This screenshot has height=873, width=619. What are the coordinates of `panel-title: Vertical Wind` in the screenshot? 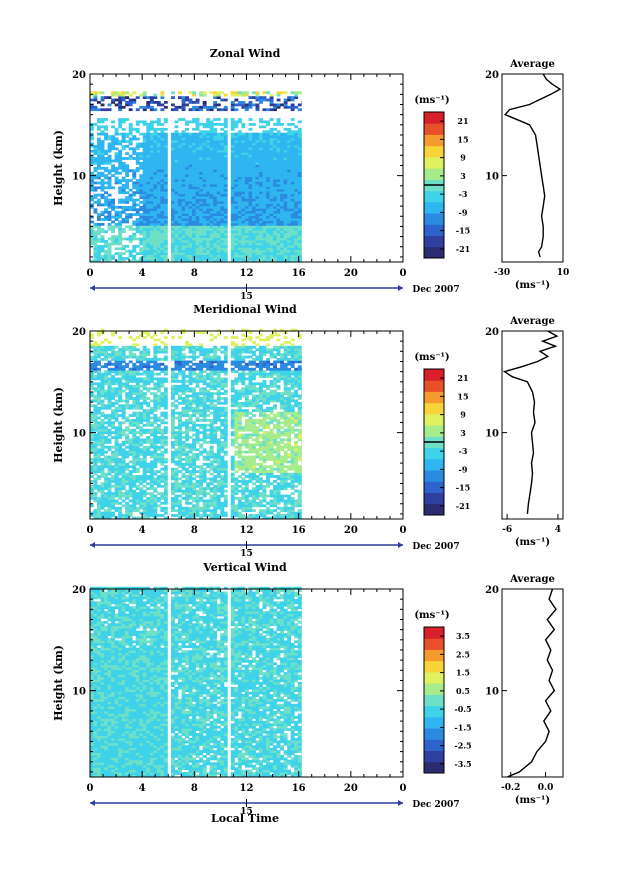 It's located at (244, 567).